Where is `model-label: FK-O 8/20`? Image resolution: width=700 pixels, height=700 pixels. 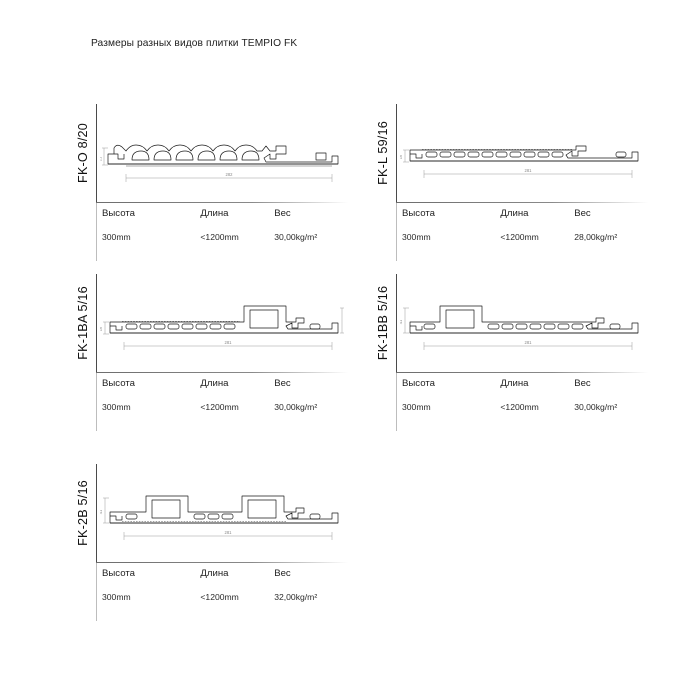 model-label: FK-O 8/20 is located at coordinates (83, 153).